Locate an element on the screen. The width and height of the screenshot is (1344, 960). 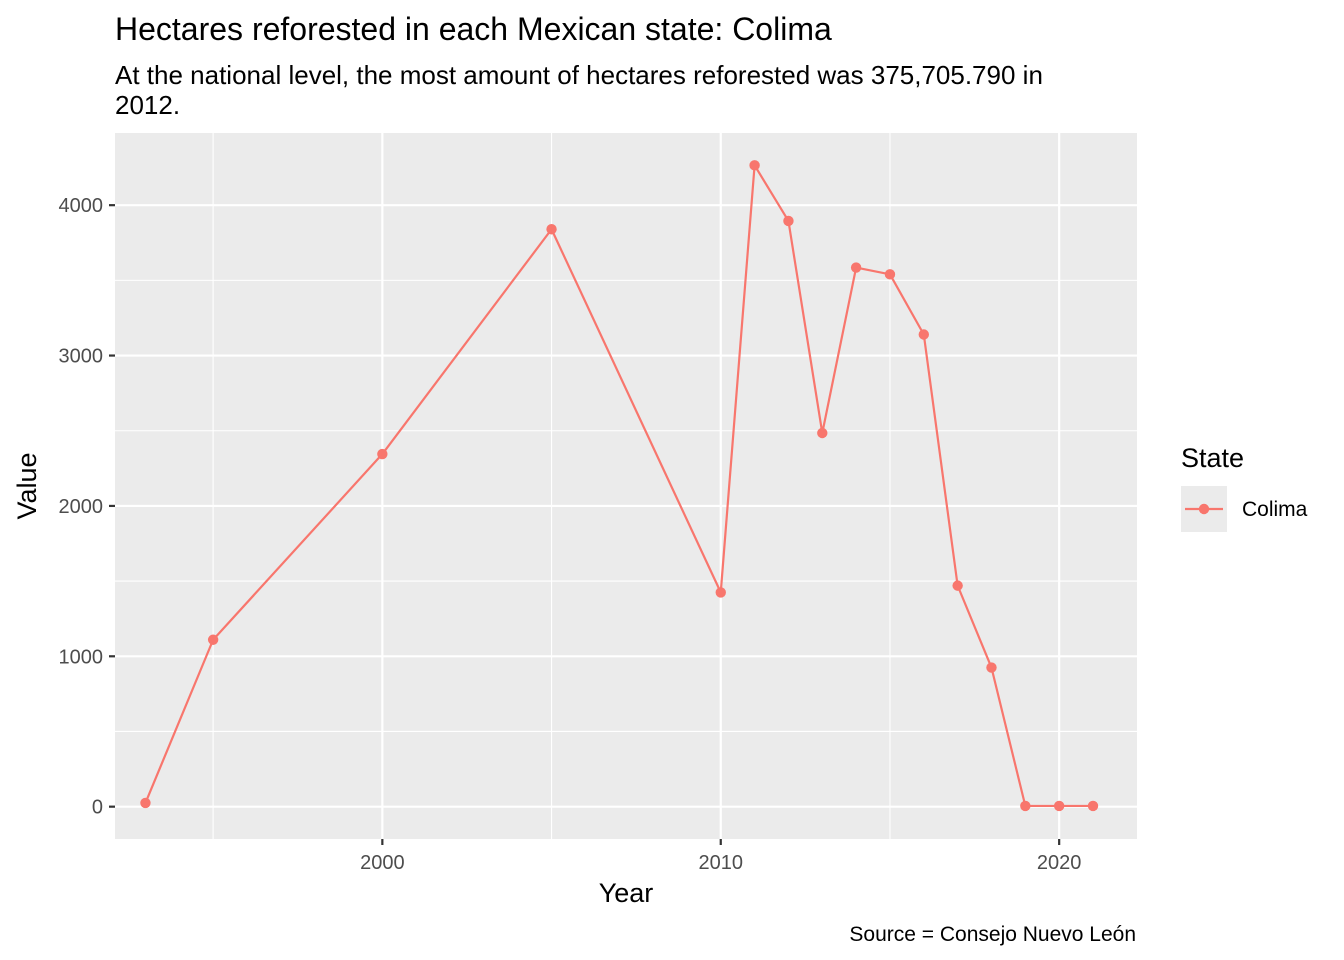
y-tick-label: 2000 is located at coordinates (81, 507).